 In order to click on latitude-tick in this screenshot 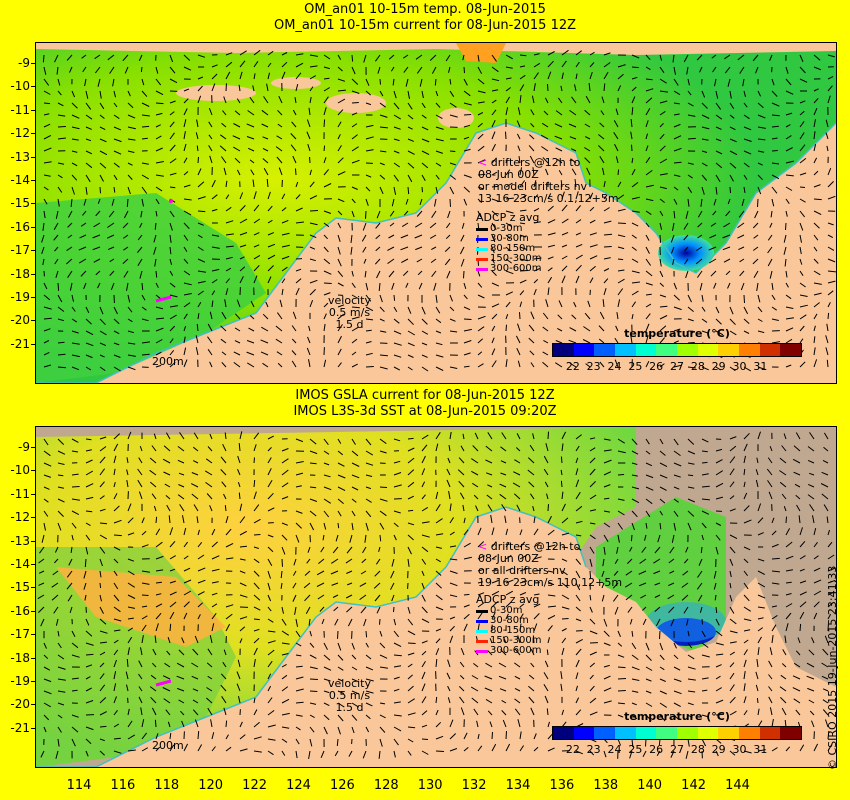, I will do `click(33, 494)`.